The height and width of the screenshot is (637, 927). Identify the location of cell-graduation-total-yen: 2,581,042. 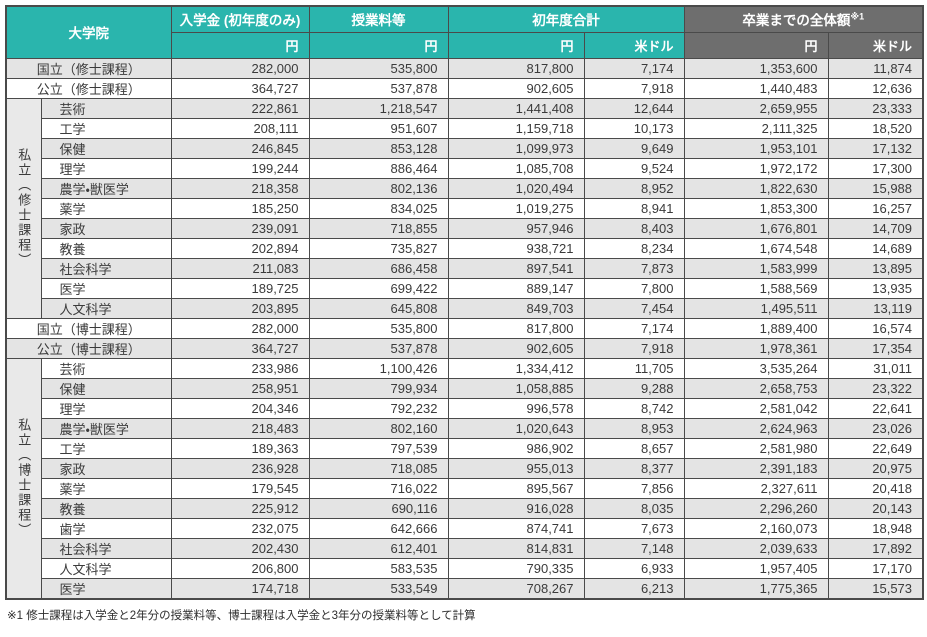
(756, 408).